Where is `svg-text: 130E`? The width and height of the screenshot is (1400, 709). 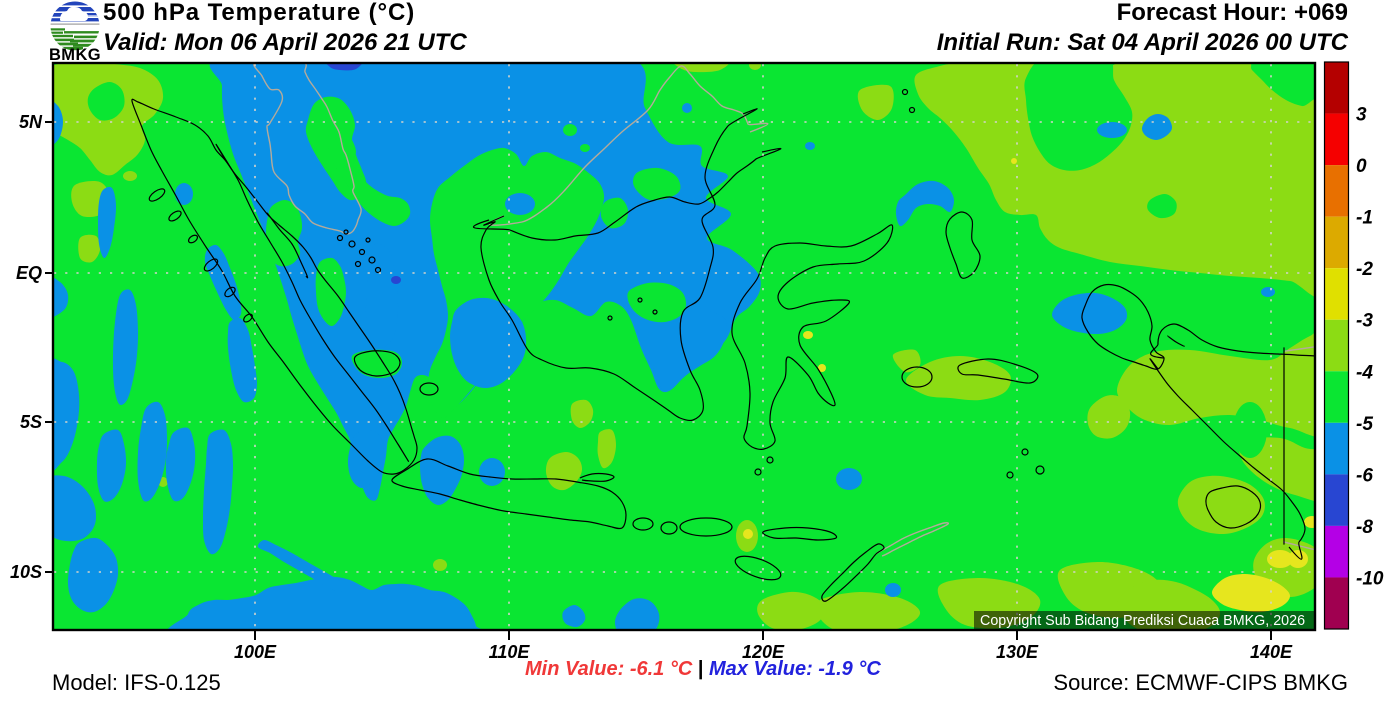 svg-text: 130E is located at coordinates (1017, 652).